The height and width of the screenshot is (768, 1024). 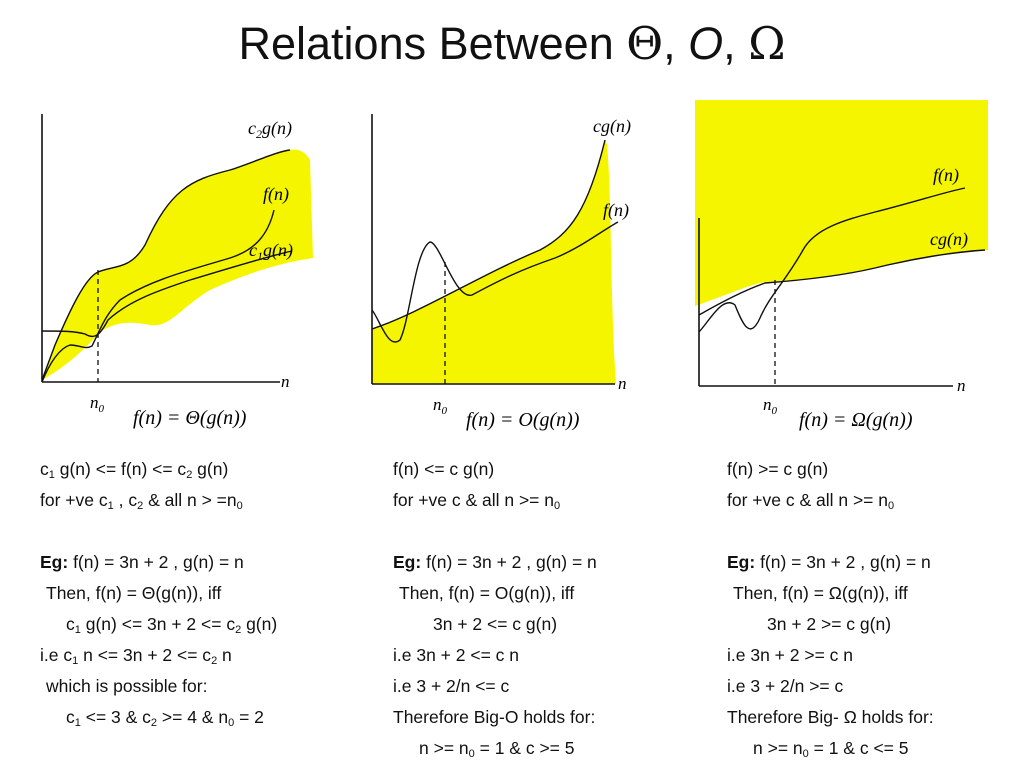 I want to click on omega-condition: for +ve c & all n >= n0, so click(x=811, y=501).